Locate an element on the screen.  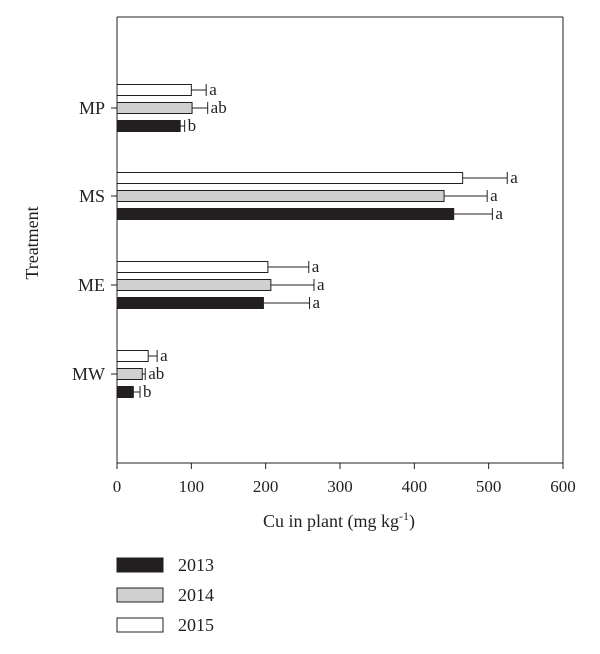
y-axis: MP MS ME MW is located at coordinates (95, 240).